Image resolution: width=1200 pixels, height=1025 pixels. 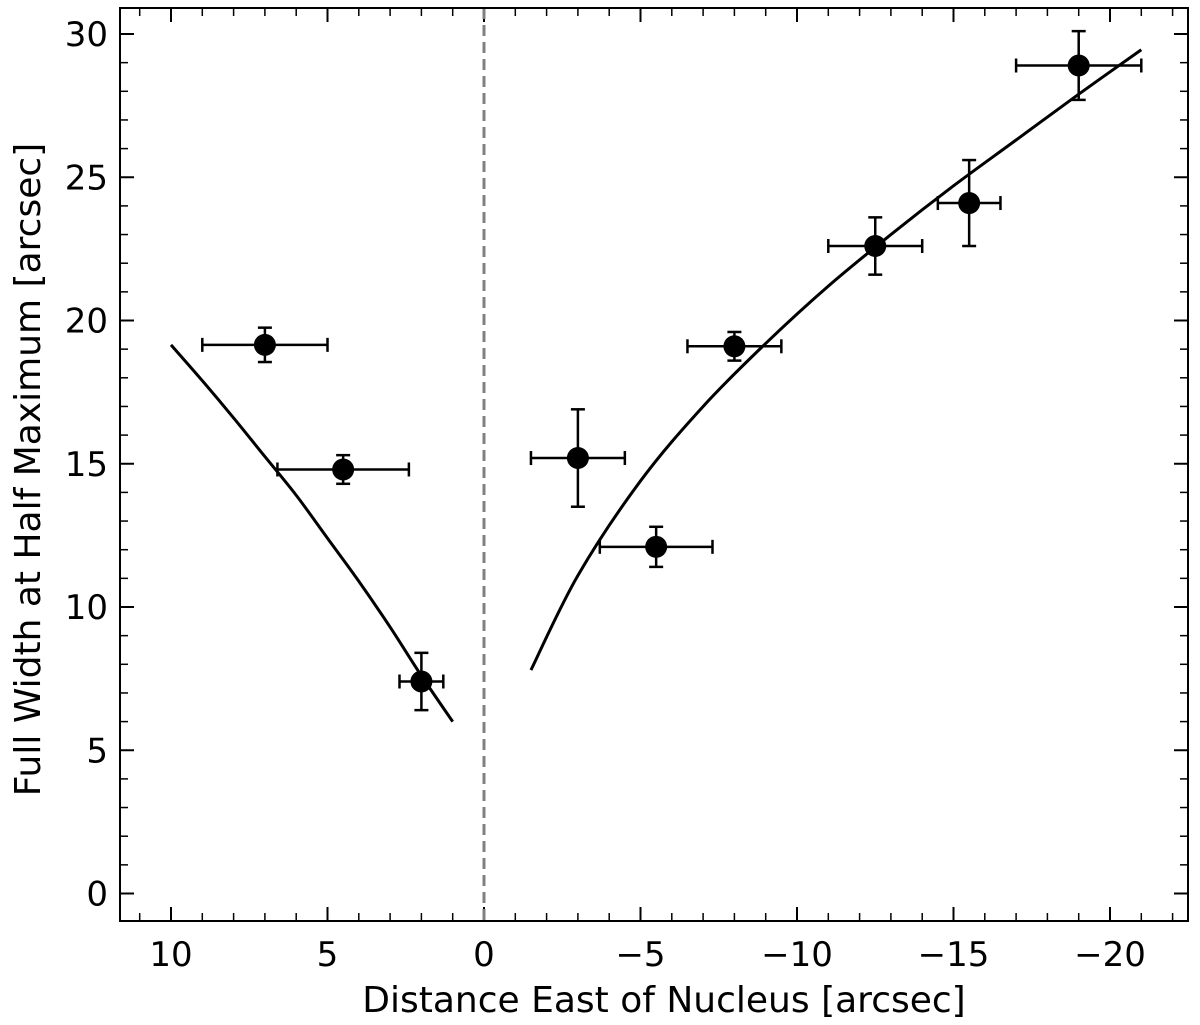 I want to click on y-tick-labels: 0 5 10 15 20 25 30, so click(x=86, y=465).